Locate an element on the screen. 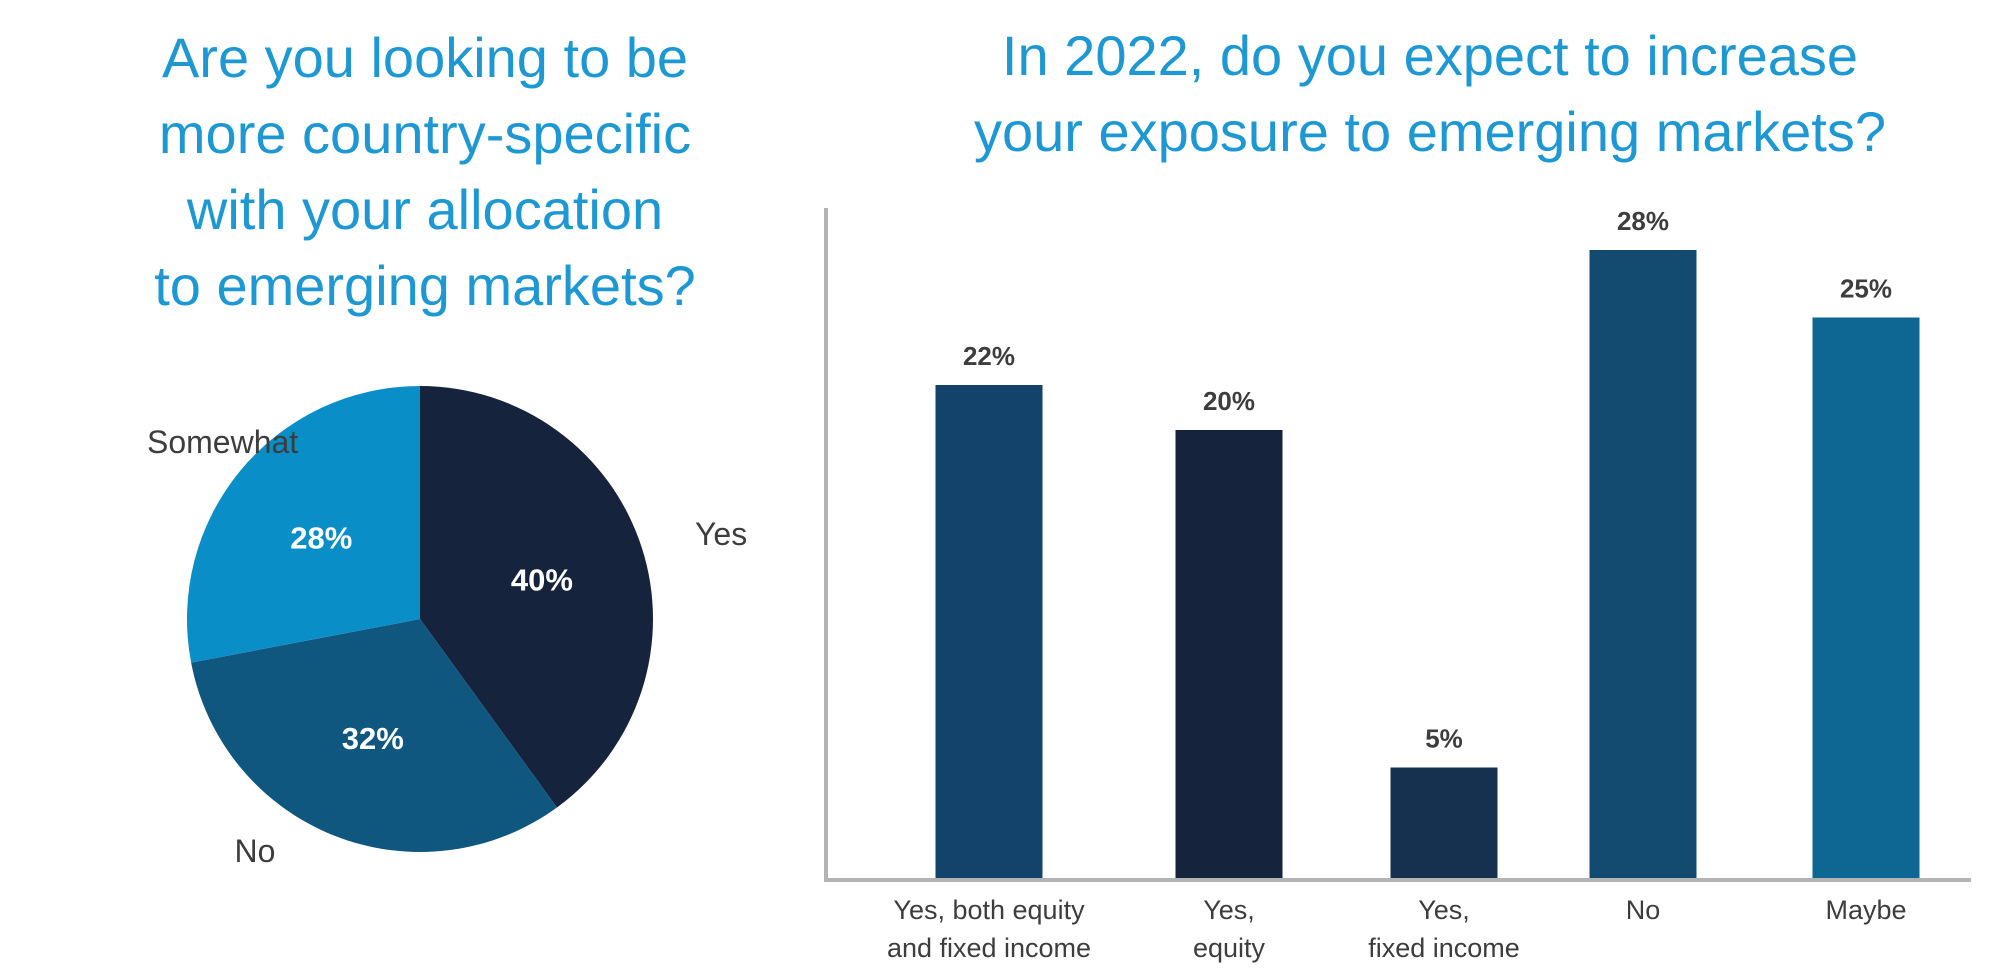 The height and width of the screenshot is (979, 2001). bar-title-line: your exposure to emerging markets? is located at coordinates (1430, 131).